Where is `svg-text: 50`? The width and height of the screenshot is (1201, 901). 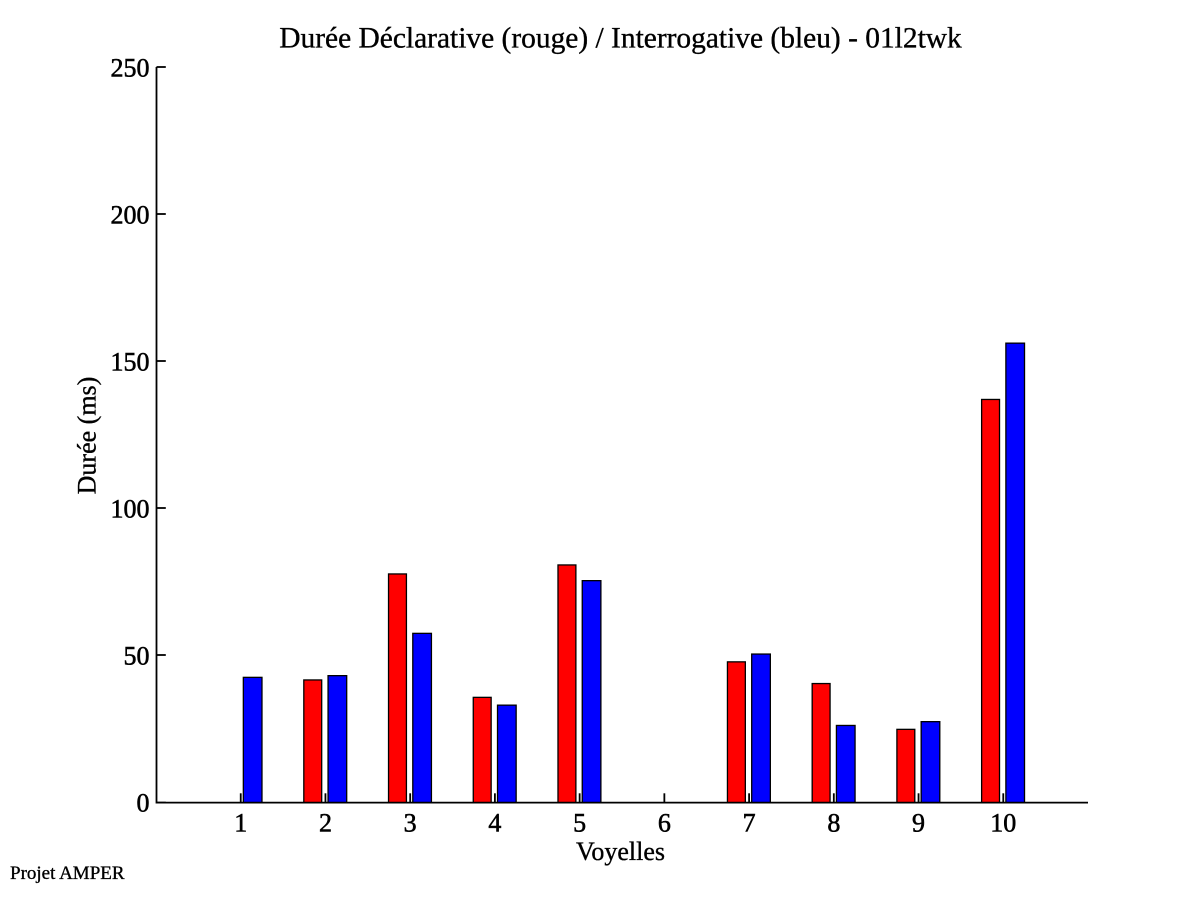 svg-text: 50 is located at coordinates (137, 656).